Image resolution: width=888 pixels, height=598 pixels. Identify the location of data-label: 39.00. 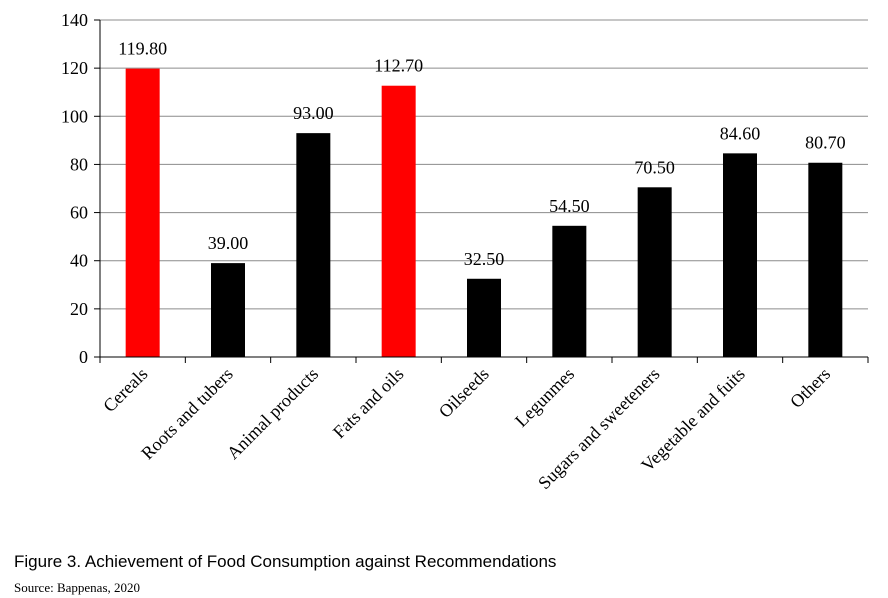
(228, 243).